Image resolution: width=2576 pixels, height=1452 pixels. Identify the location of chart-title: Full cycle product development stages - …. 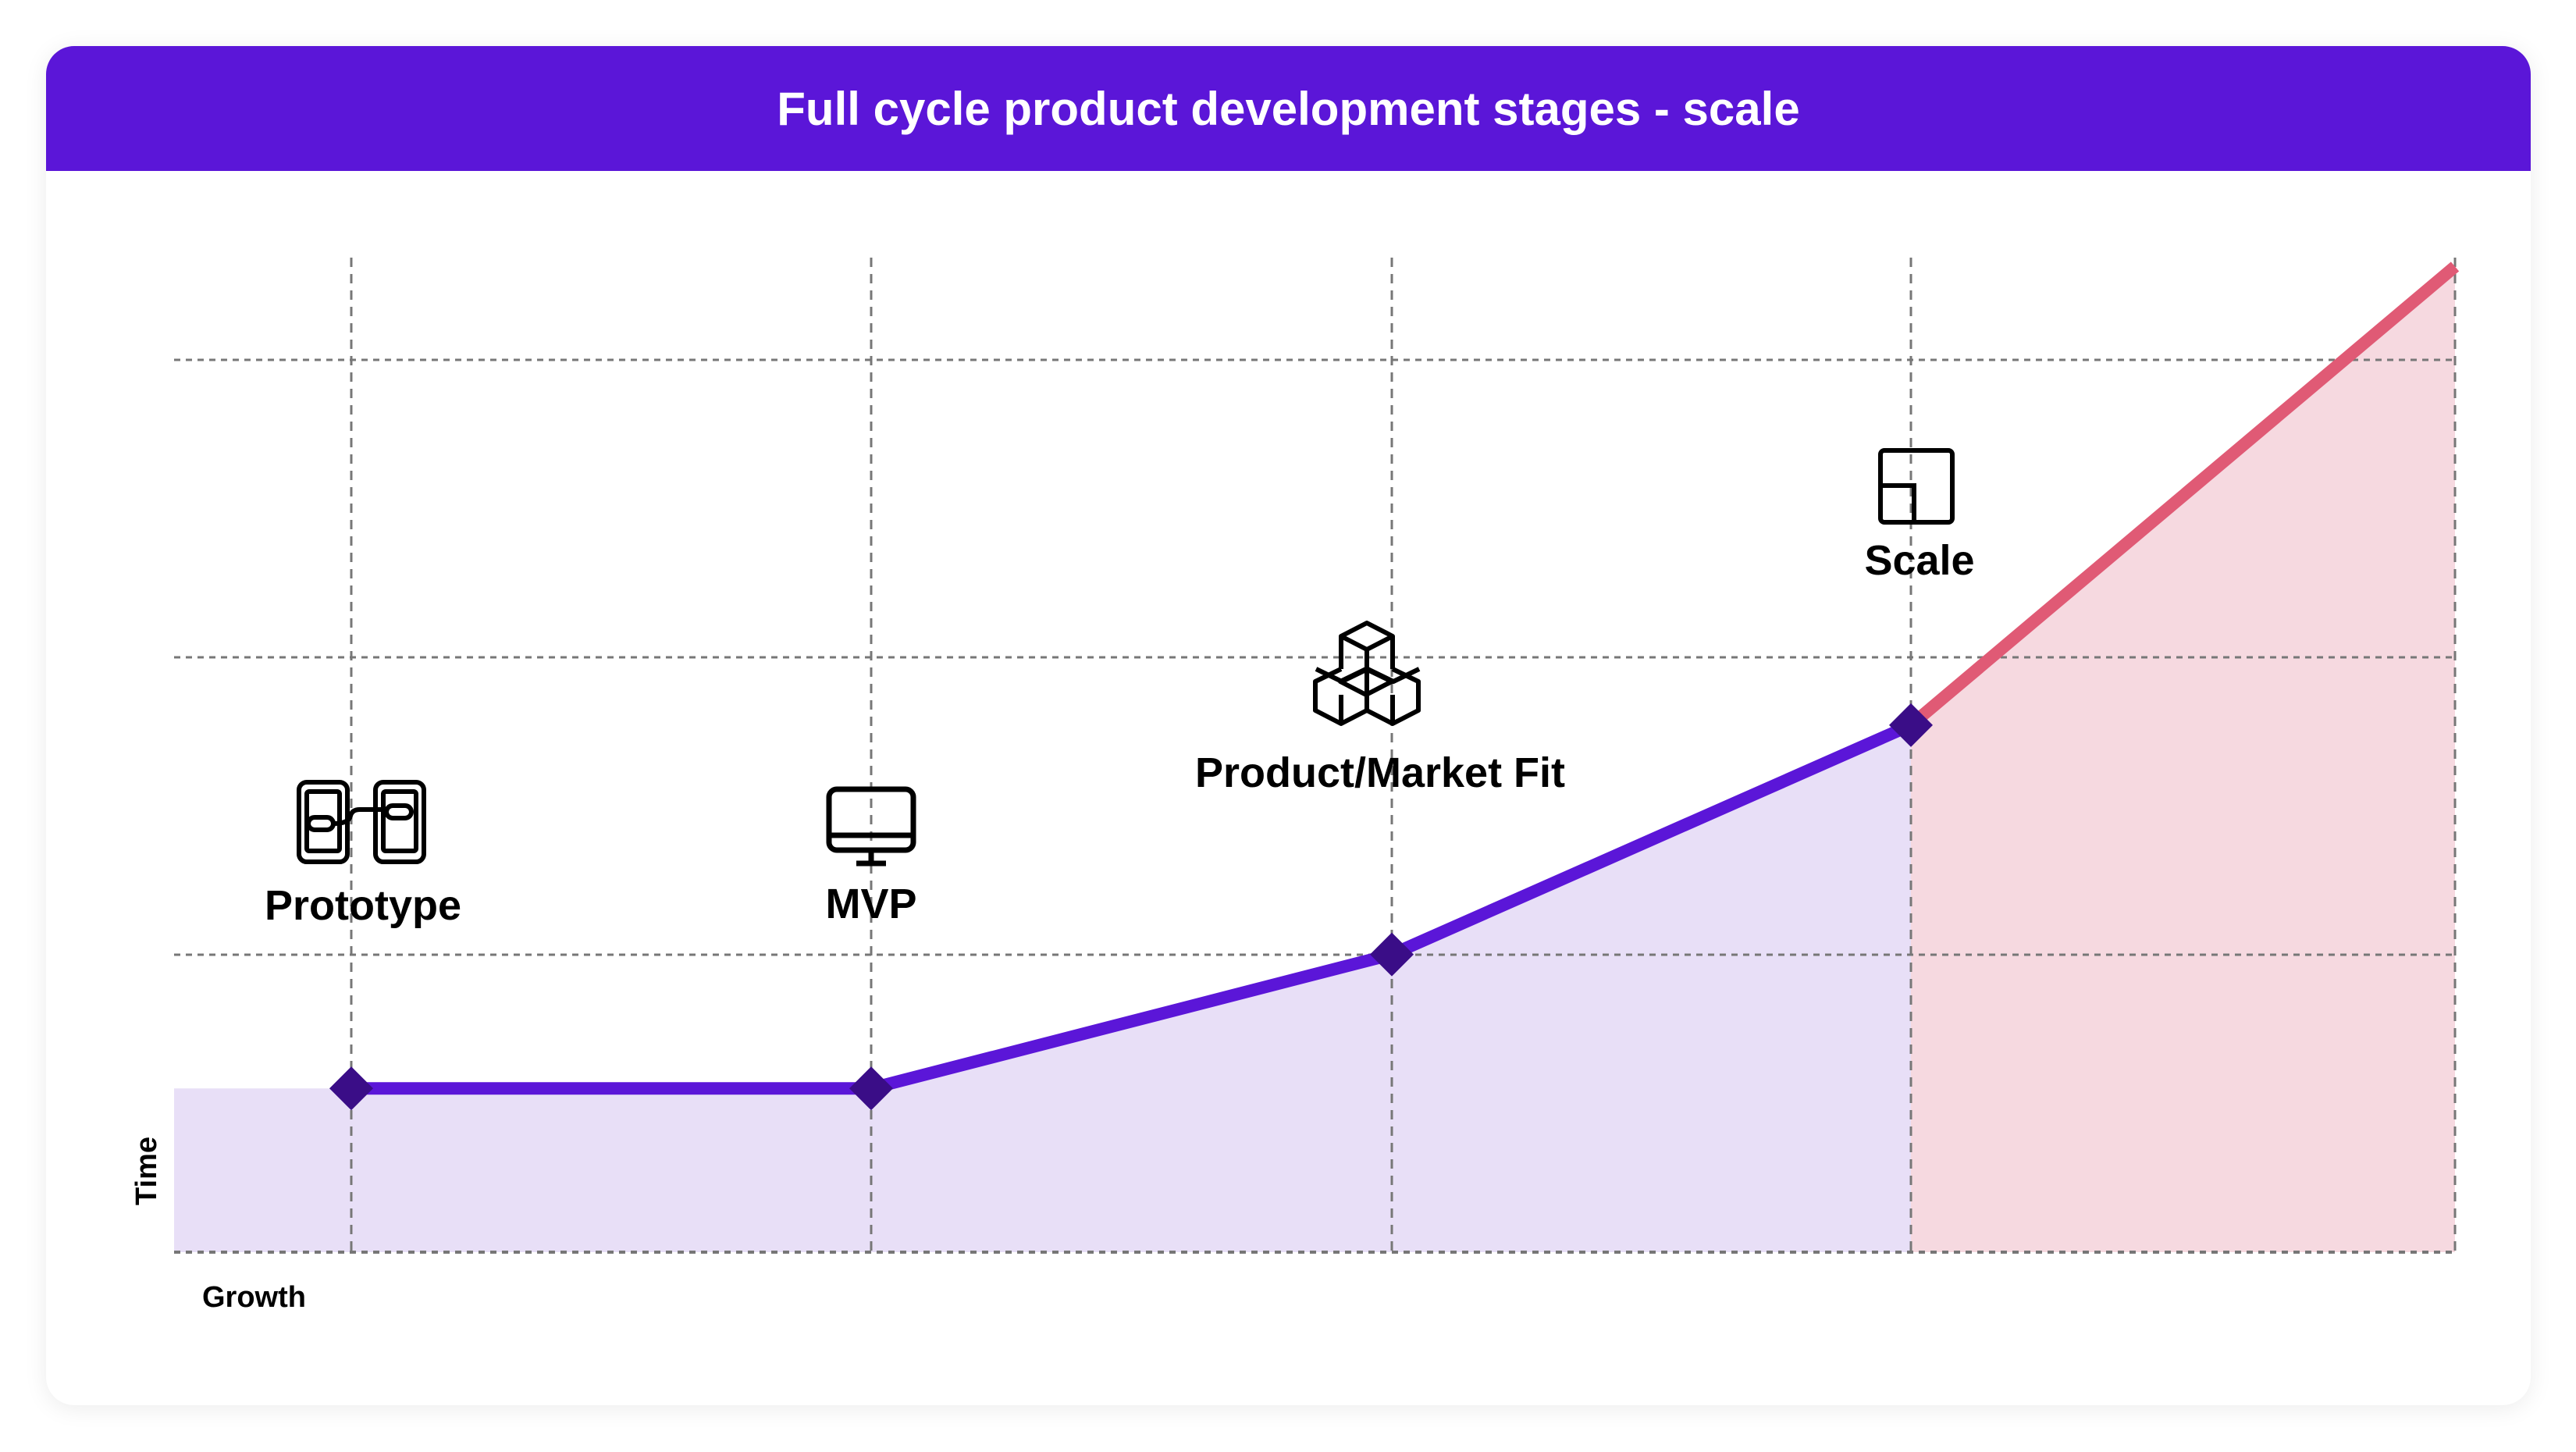
(1288, 108).